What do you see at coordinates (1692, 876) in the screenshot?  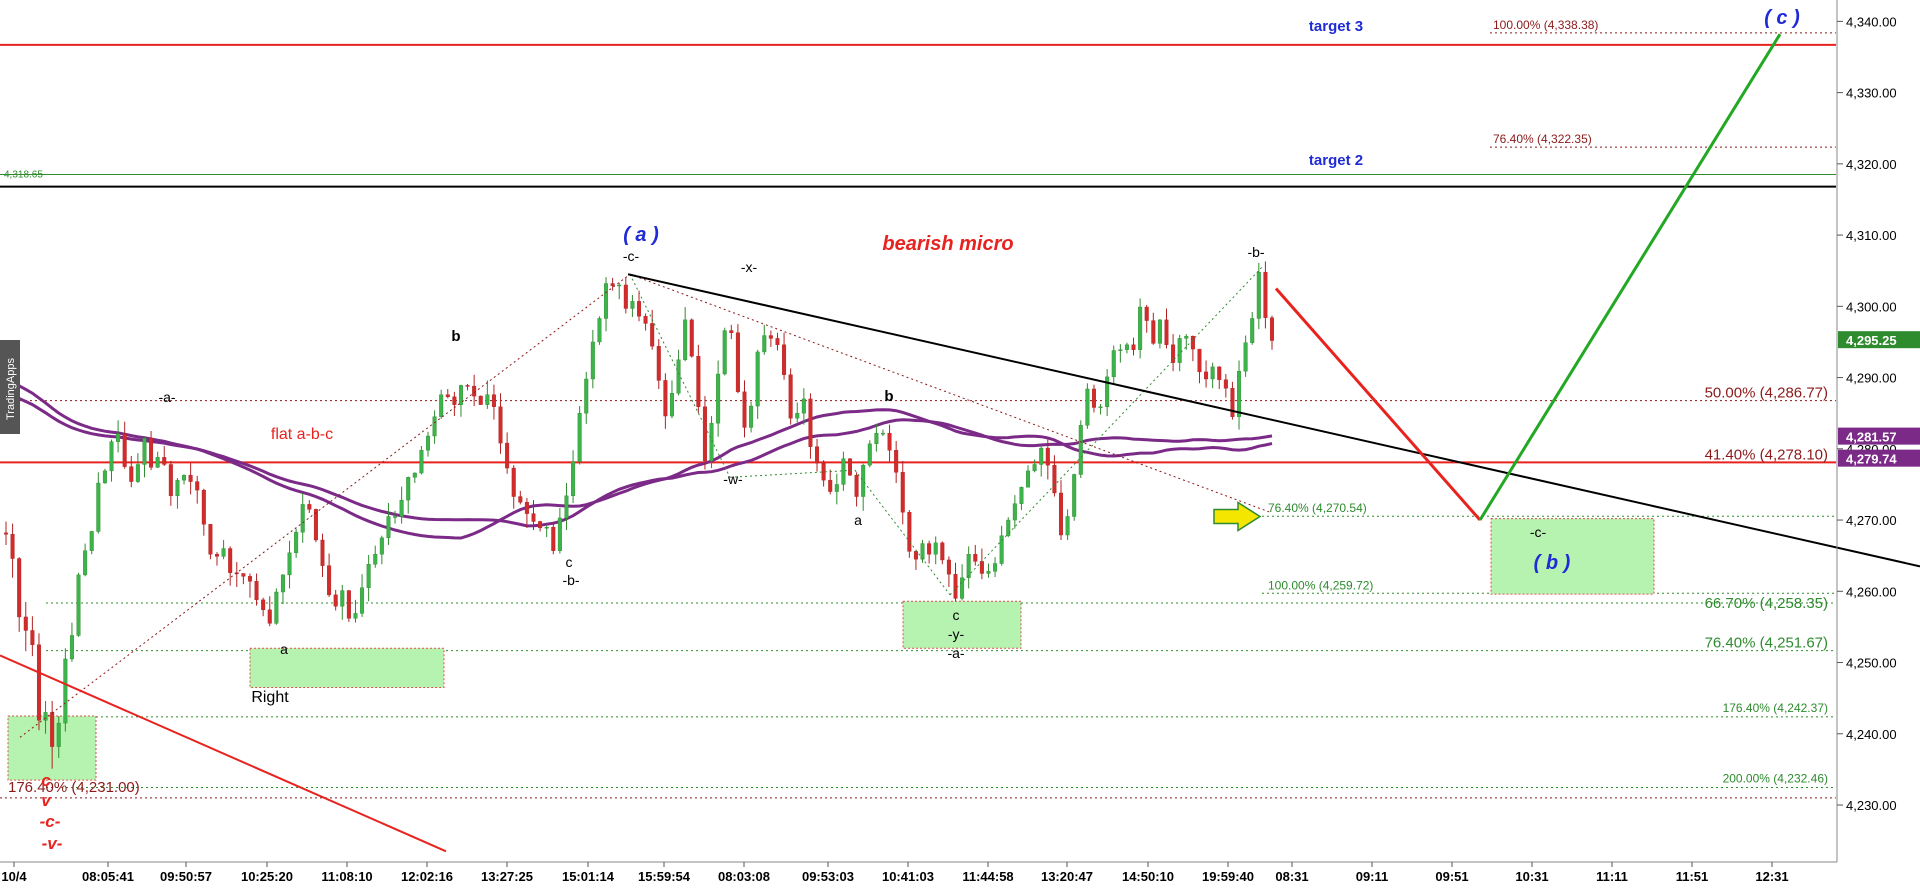 I see `time-tick-label: 11:51` at bounding box center [1692, 876].